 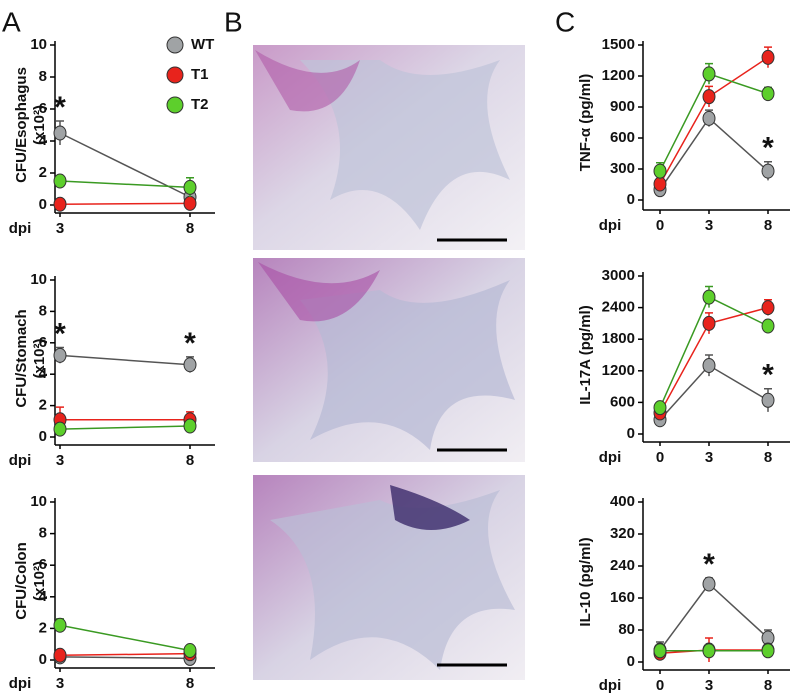 I want to click on chart: 0 80 160 240 320 400 IL-10 (pg/ml) dpi 0 3 8 *, so click(x=683, y=593).